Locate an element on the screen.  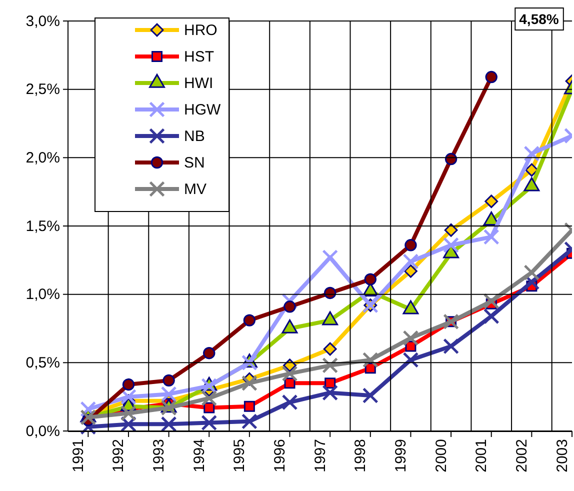
legend-label: NB is located at coordinates (194, 136).